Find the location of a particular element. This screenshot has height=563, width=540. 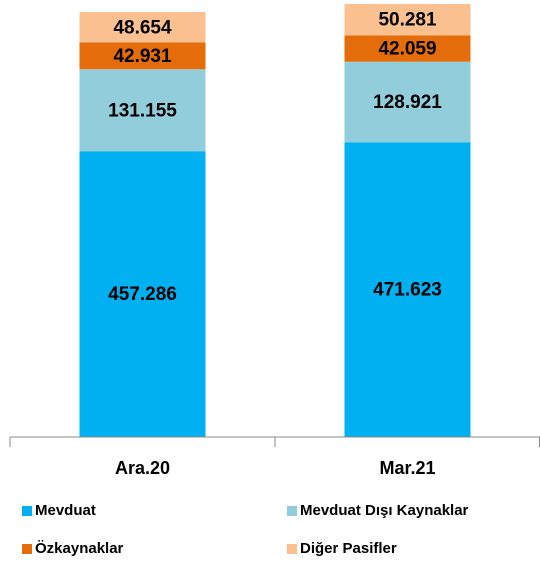

data-label: 128.921 is located at coordinates (407, 102).